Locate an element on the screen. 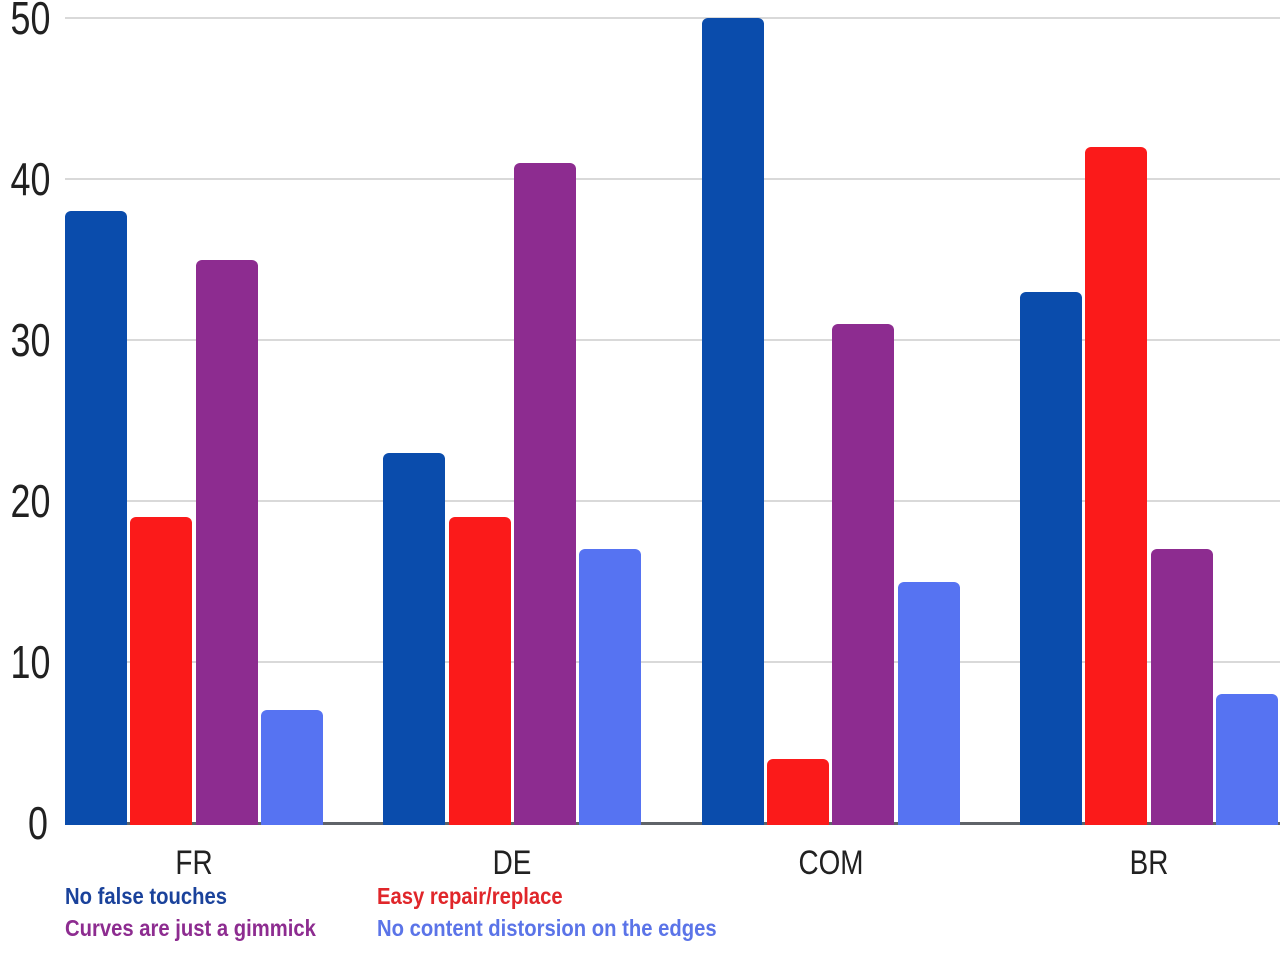 Image resolution: width=1280 pixels, height=980 pixels. bar-fr-s2 is located at coordinates (227, 542).